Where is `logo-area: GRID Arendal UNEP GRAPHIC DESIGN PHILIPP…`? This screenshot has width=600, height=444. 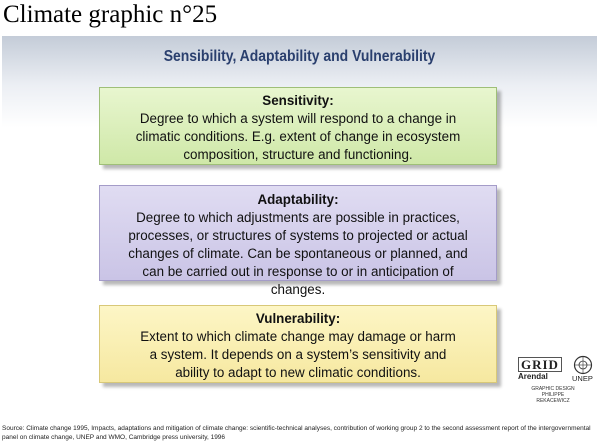 logo-area: GRID Arendal UNEP GRAPHIC DESIGN PHILIPP… is located at coordinates (556, 380).